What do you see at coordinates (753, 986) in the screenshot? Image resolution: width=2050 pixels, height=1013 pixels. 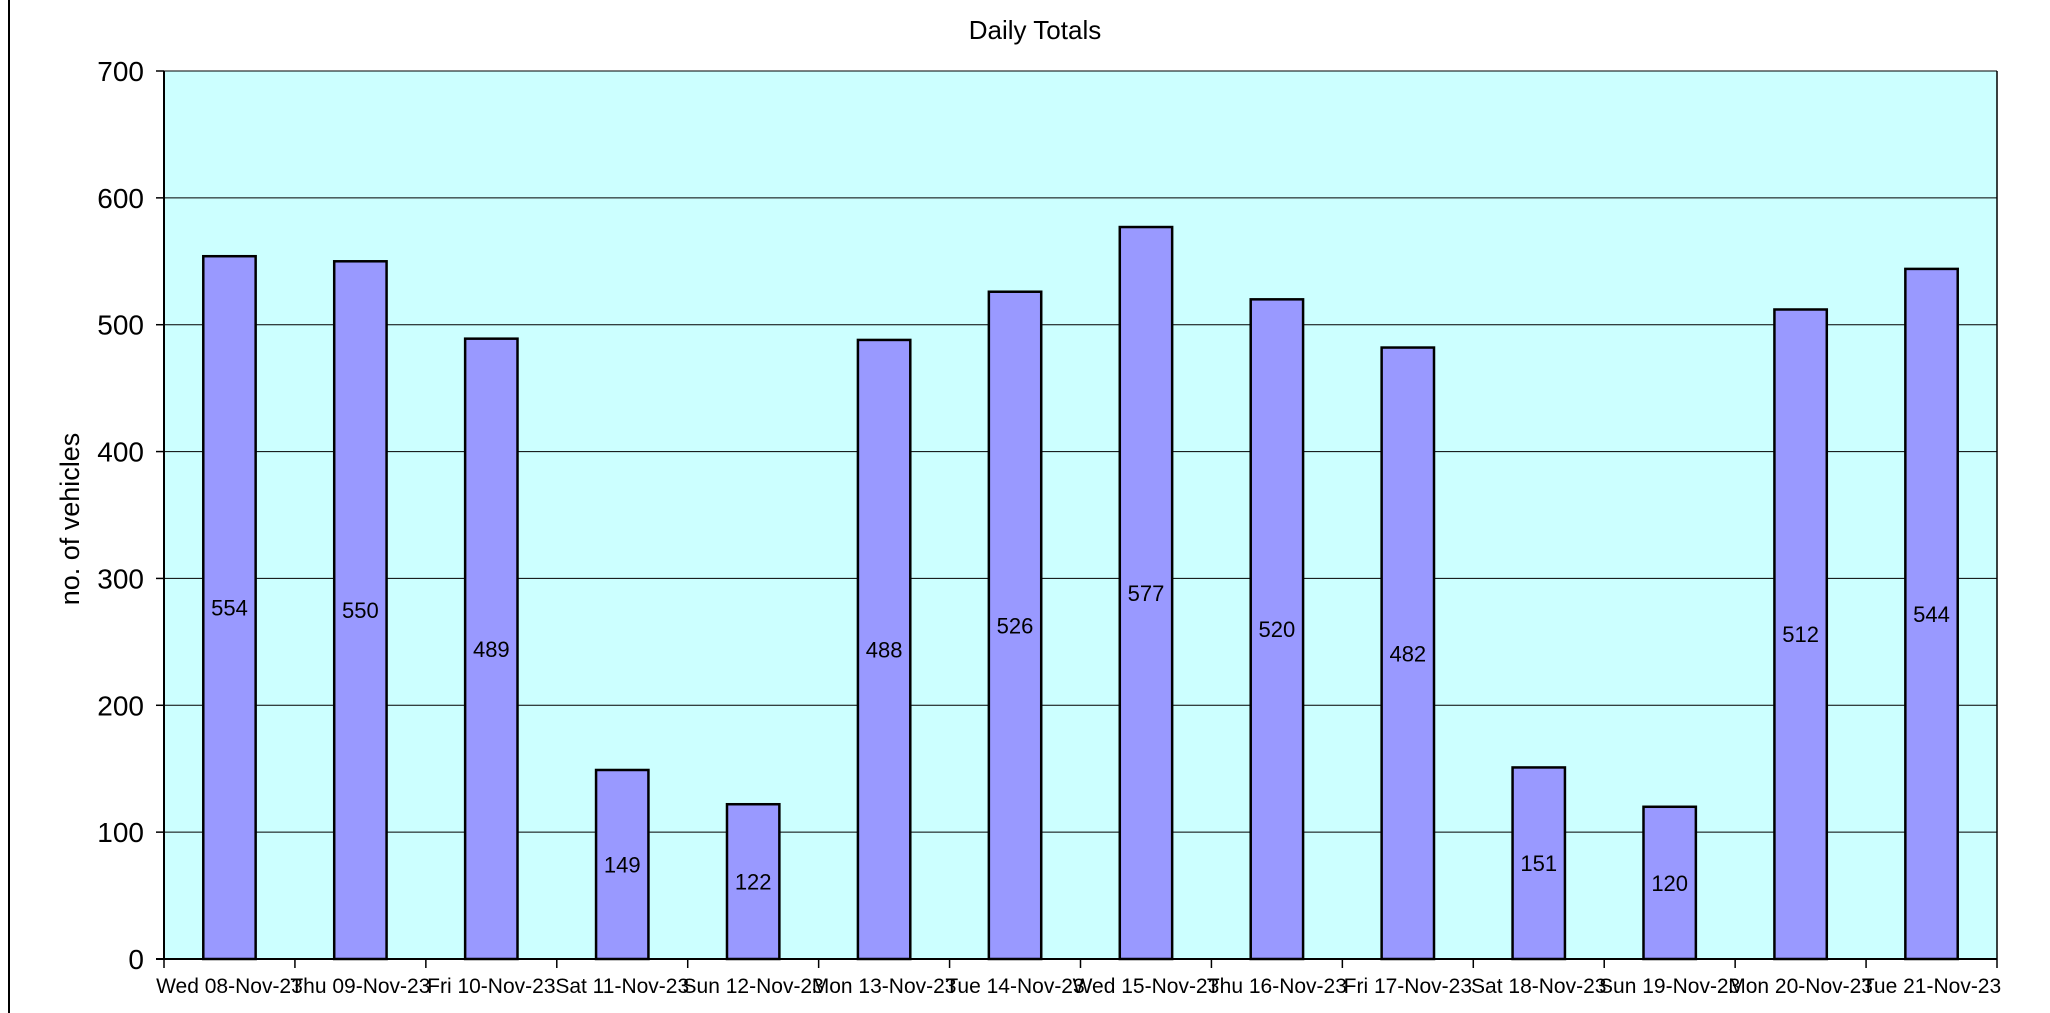 I see `x-tick-label: Sun 12-Nov-23` at bounding box center [753, 986].